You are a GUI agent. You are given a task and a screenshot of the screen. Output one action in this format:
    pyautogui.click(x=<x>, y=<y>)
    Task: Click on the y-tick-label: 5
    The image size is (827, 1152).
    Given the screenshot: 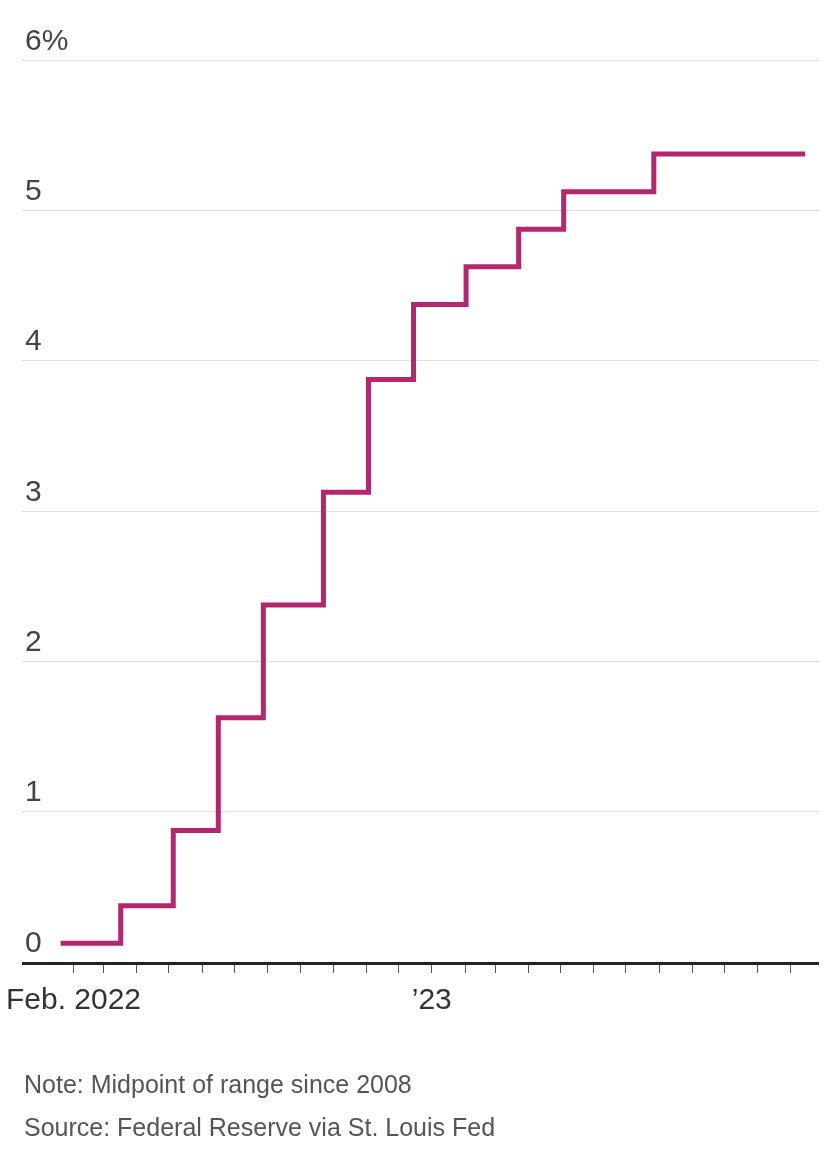 What is the action you would take?
    pyautogui.click(x=33, y=189)
    